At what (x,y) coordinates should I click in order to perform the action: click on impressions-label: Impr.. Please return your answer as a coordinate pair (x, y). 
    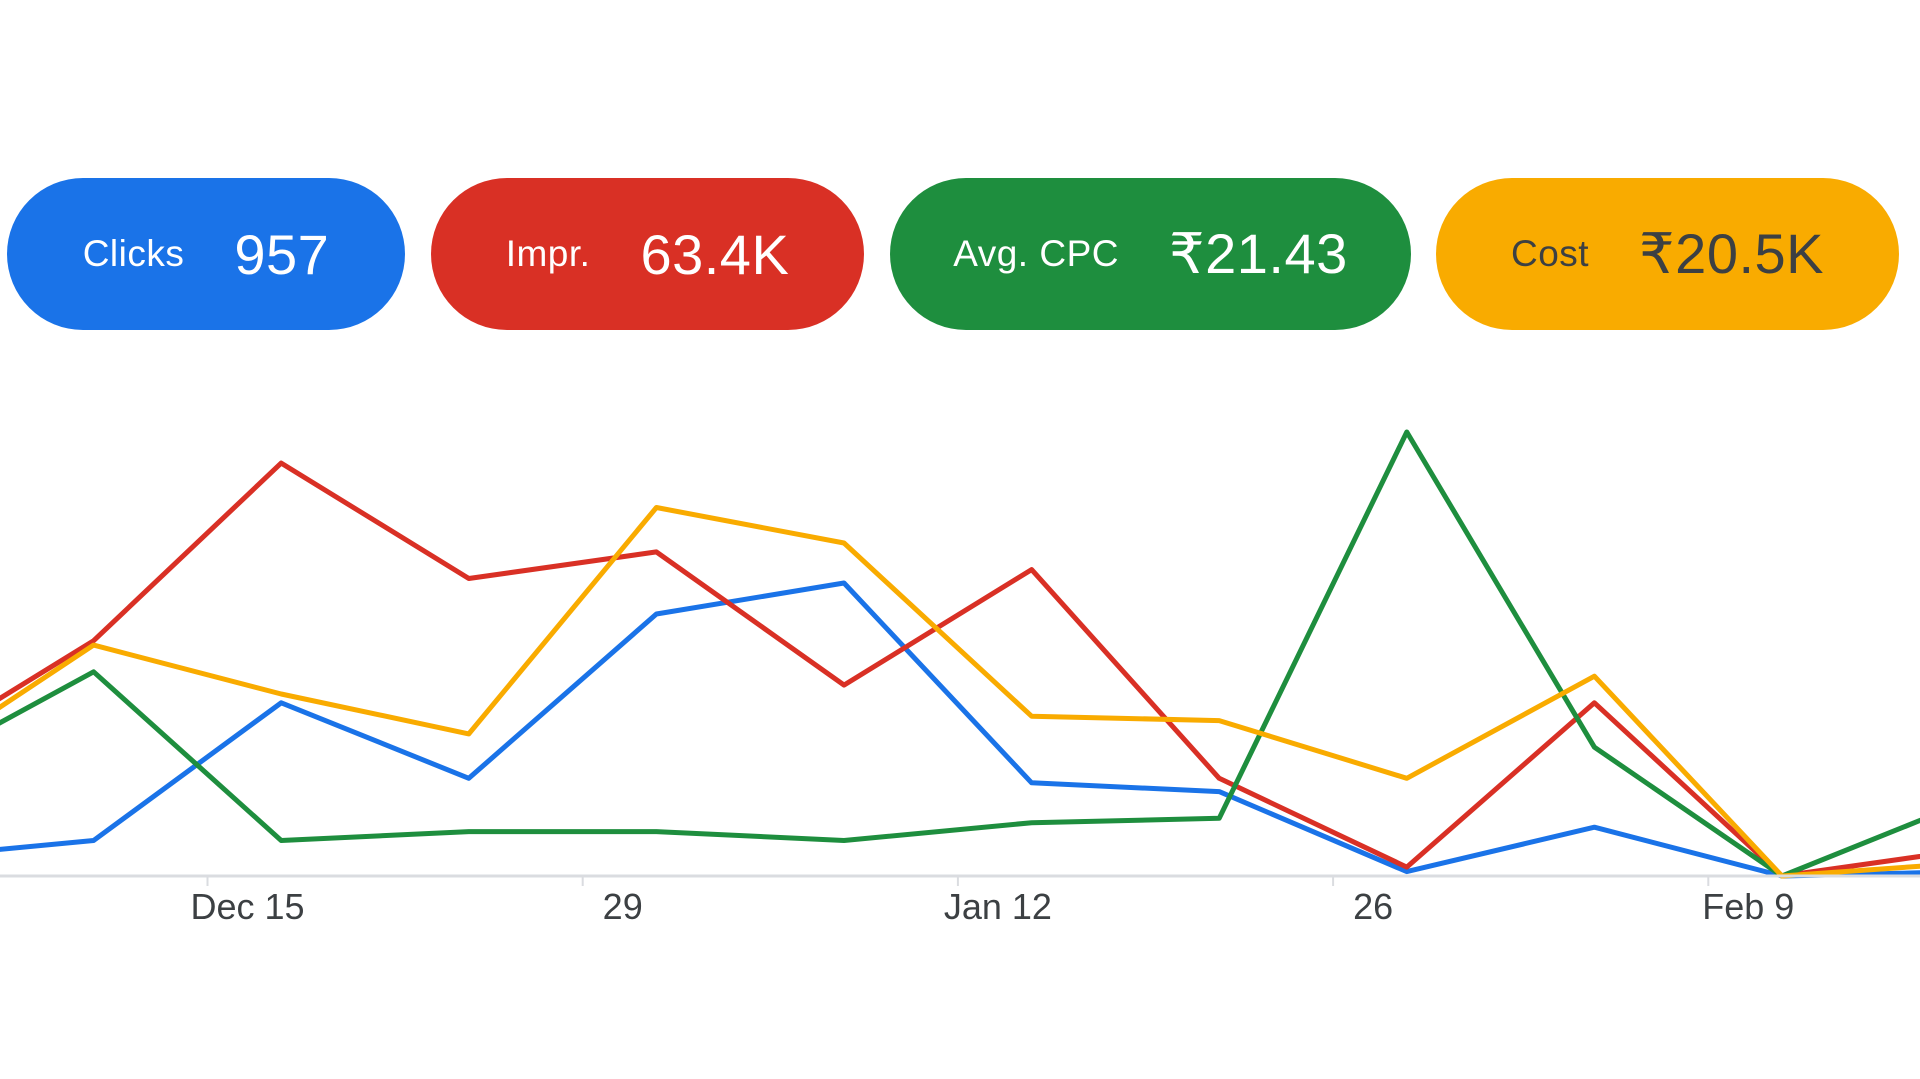
    Looking at the image, I should click on (548, 253).